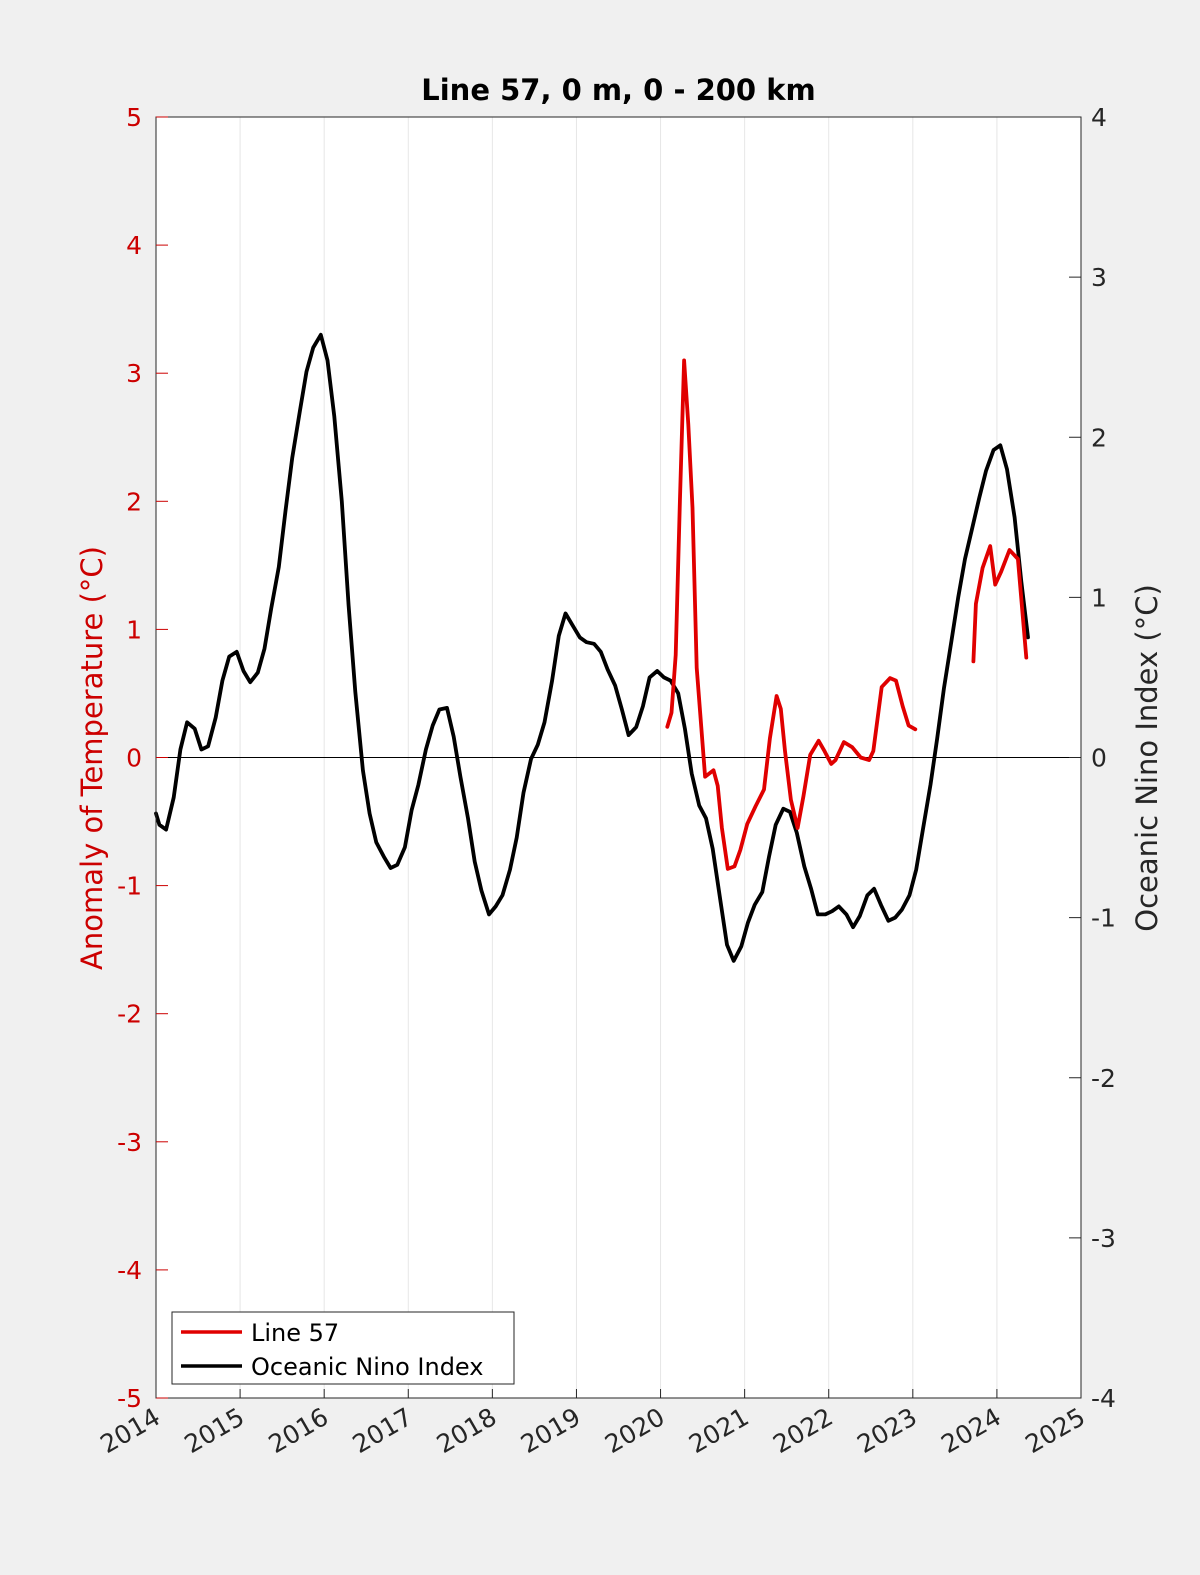  I want to click on y-left-tick-label: 3, so click(134, 373).